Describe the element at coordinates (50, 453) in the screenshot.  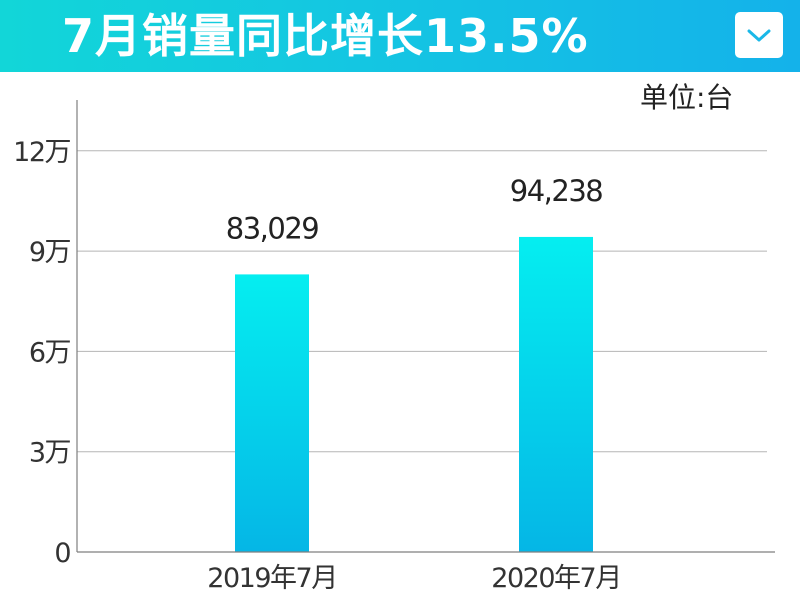
I see `y-tick-label: 3万` at that location.